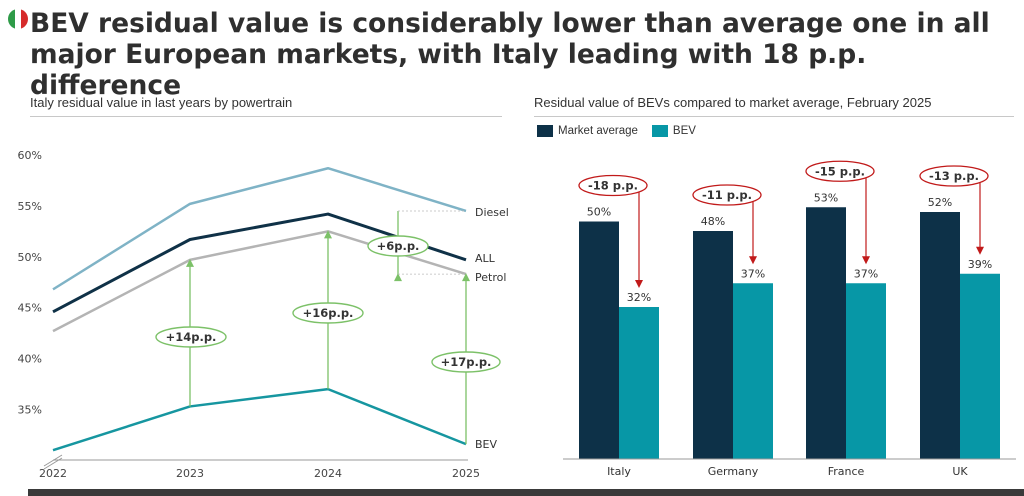 Image resolution: width=1024 pixels, height=496 pixels. Describe the element at coordinates (259, 419) in the screenshot. I see `series-line-bev` at that location.